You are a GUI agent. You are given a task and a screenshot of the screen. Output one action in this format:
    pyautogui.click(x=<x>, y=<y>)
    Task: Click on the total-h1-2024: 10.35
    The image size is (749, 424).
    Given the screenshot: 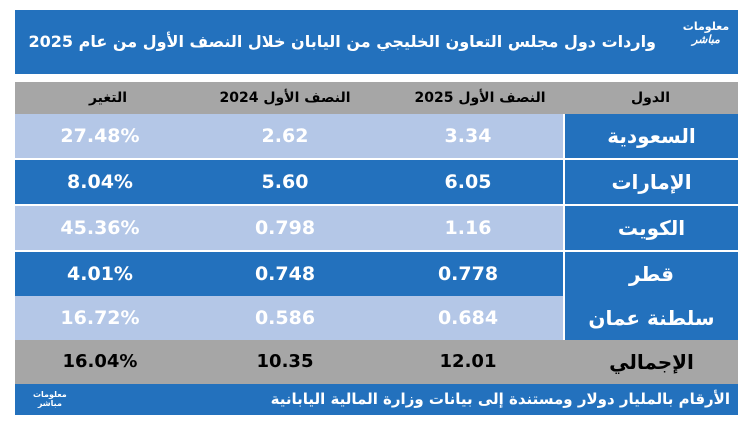 What is the action you would take?
    pyautogui.click(x=285, y=361)
    